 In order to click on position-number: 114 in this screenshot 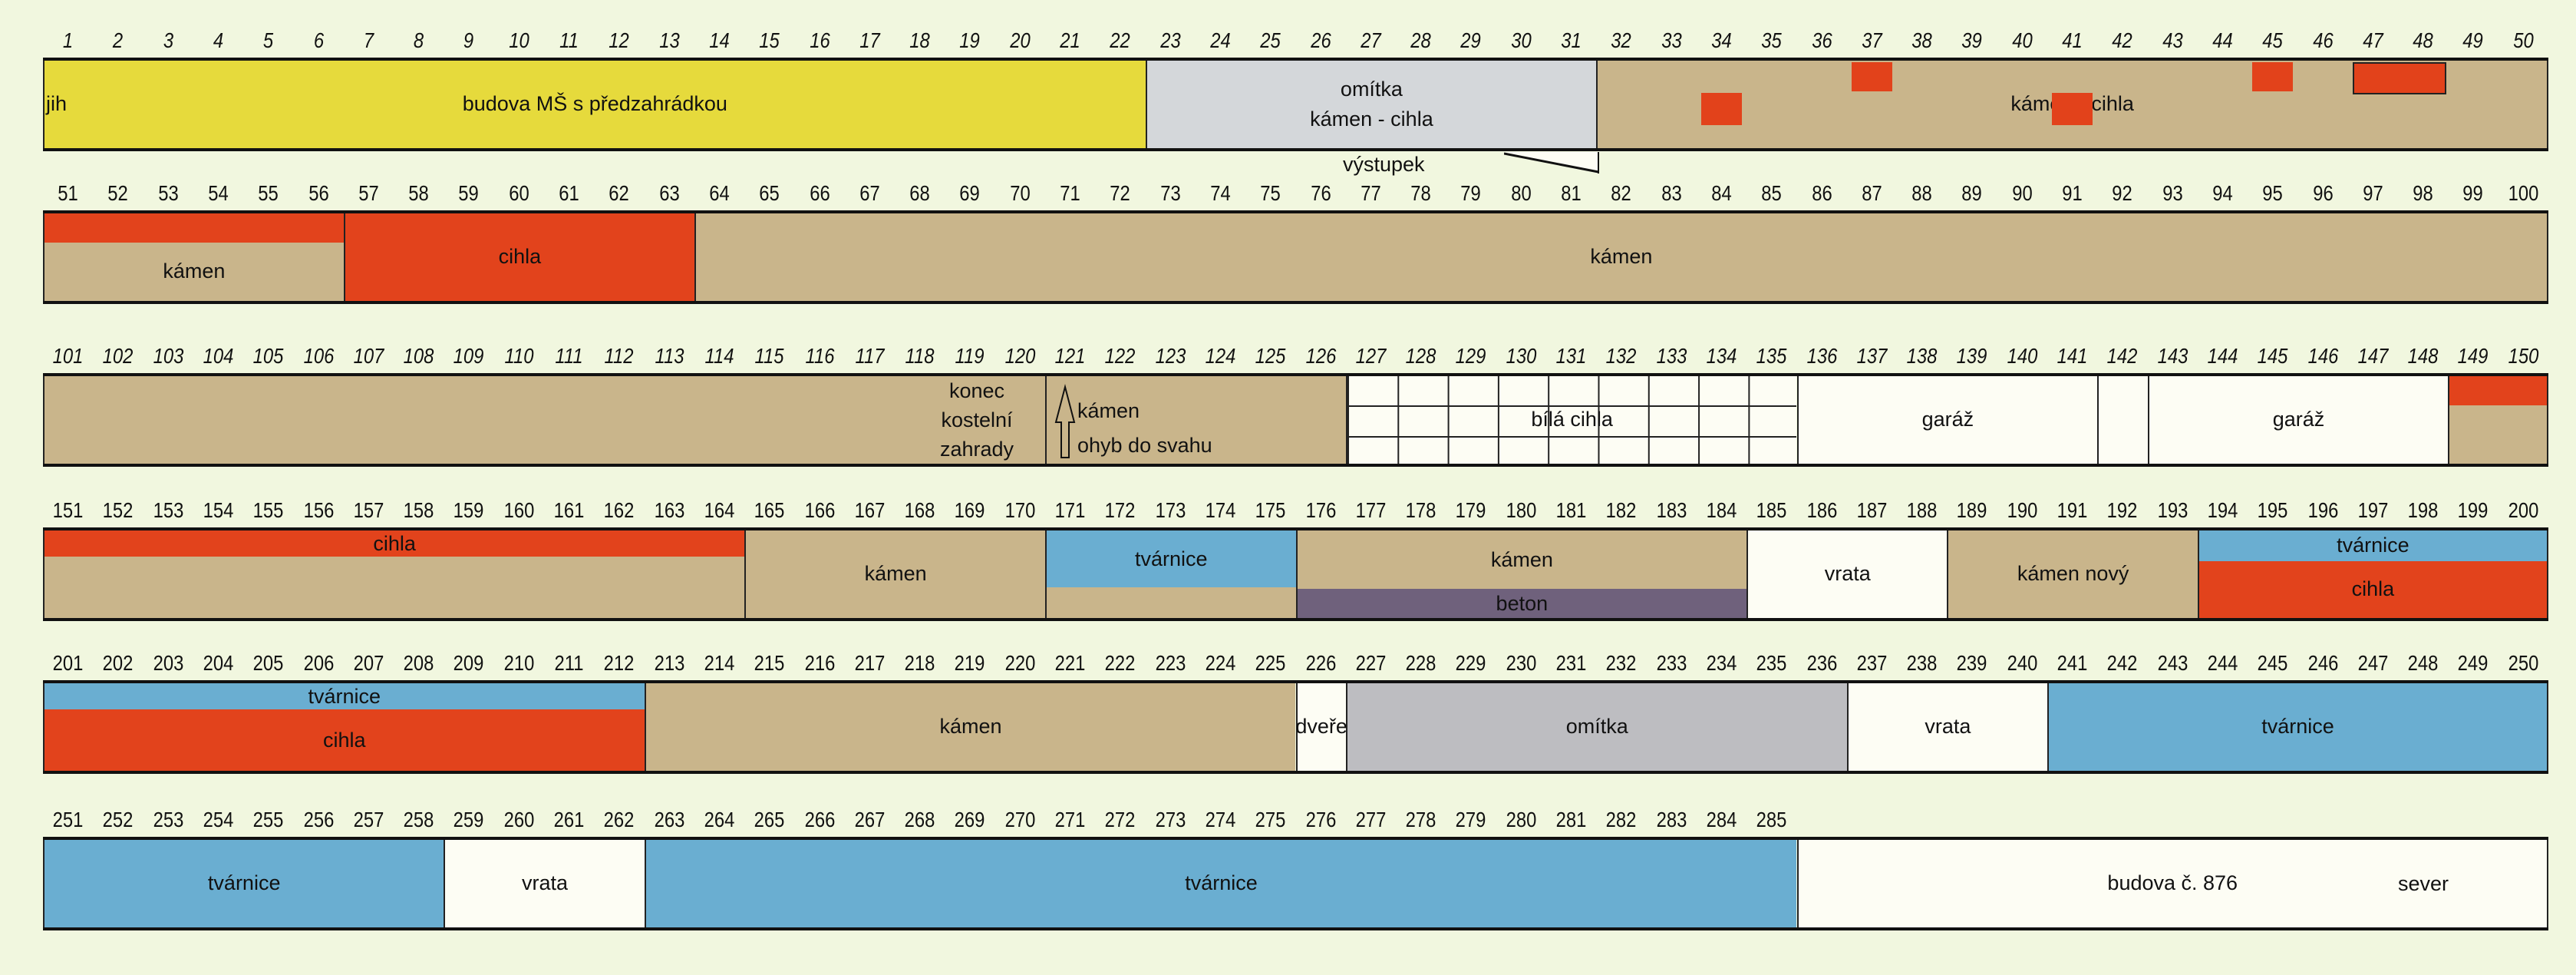, I will do `click(719, 356)`.